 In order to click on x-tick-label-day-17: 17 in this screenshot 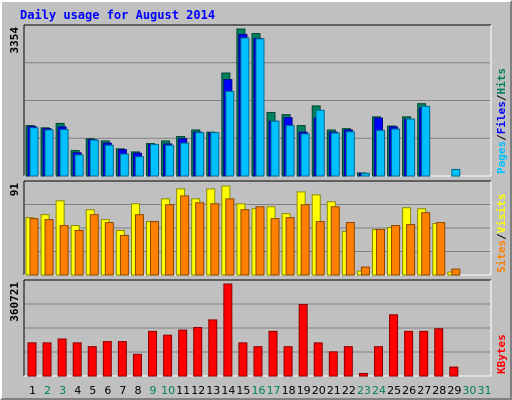, I will do `click(274, 390)`.